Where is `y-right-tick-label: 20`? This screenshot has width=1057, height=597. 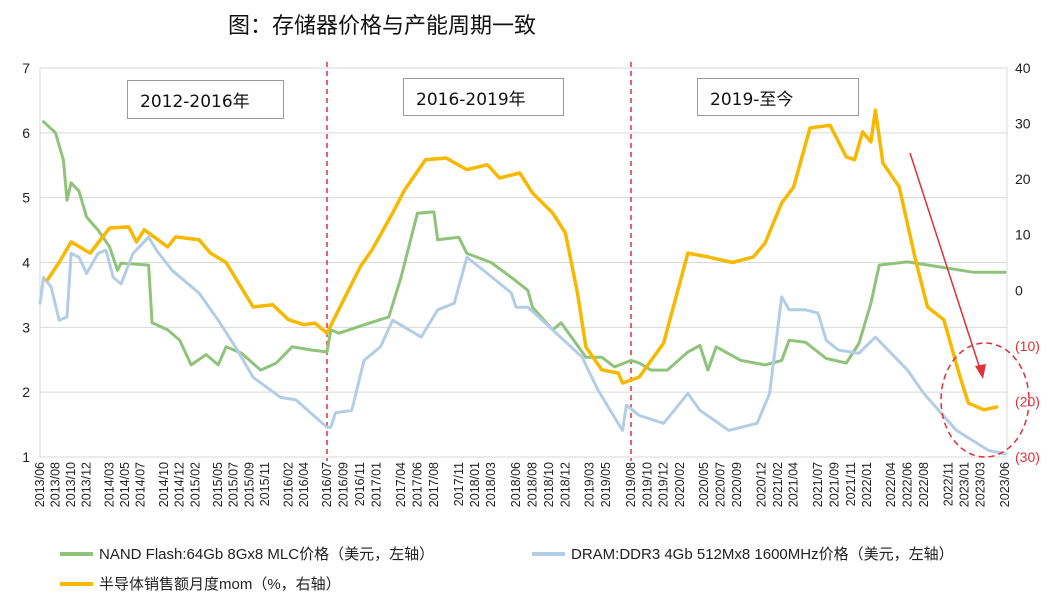 y-right-tick-label: 20 is located at coordinates (1023, 179).